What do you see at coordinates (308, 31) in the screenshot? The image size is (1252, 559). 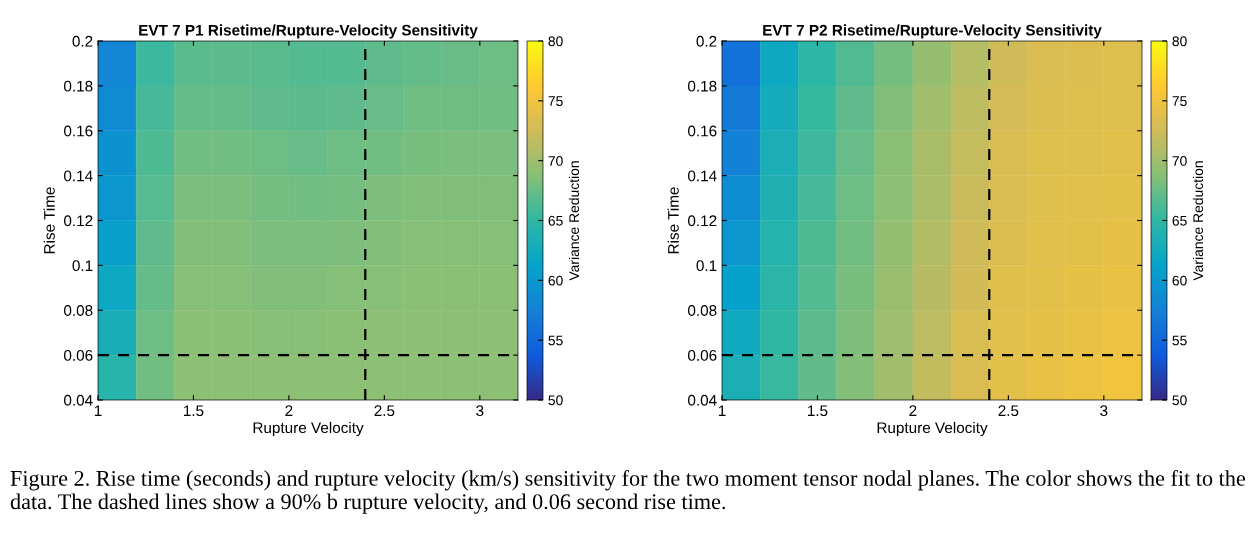 I see `chart-title: EVT 7 P1 Risetime/Rupture-Velocity Sensitivity` at bounding box center [308, 31].